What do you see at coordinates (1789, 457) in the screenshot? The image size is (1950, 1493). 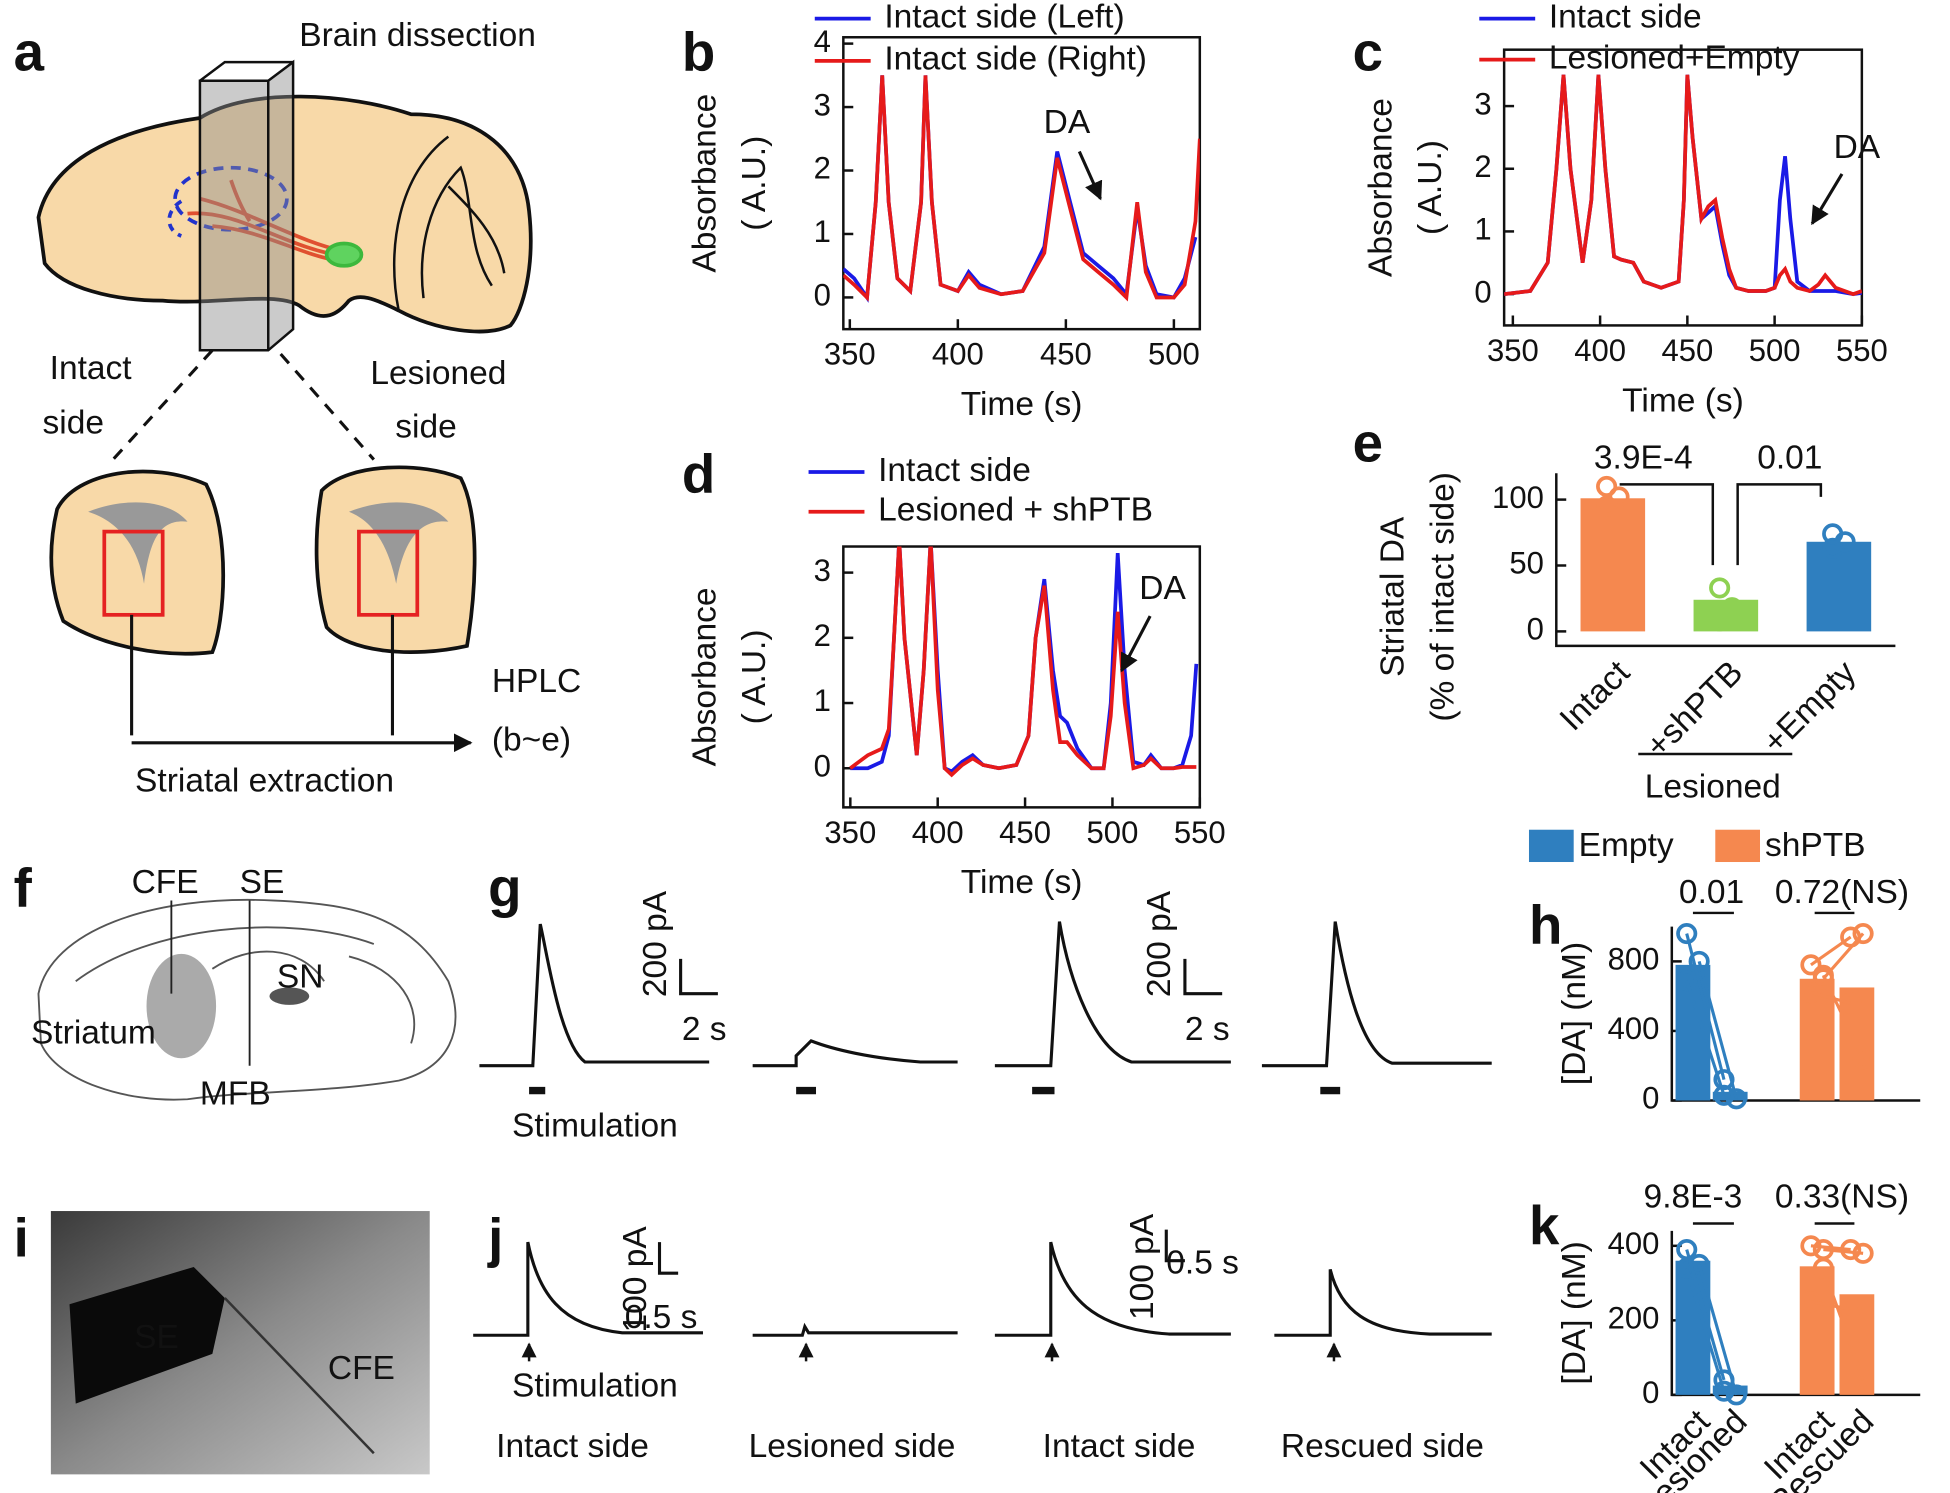 I see `p-value: 0.01` at bounding box center [1789, 457].